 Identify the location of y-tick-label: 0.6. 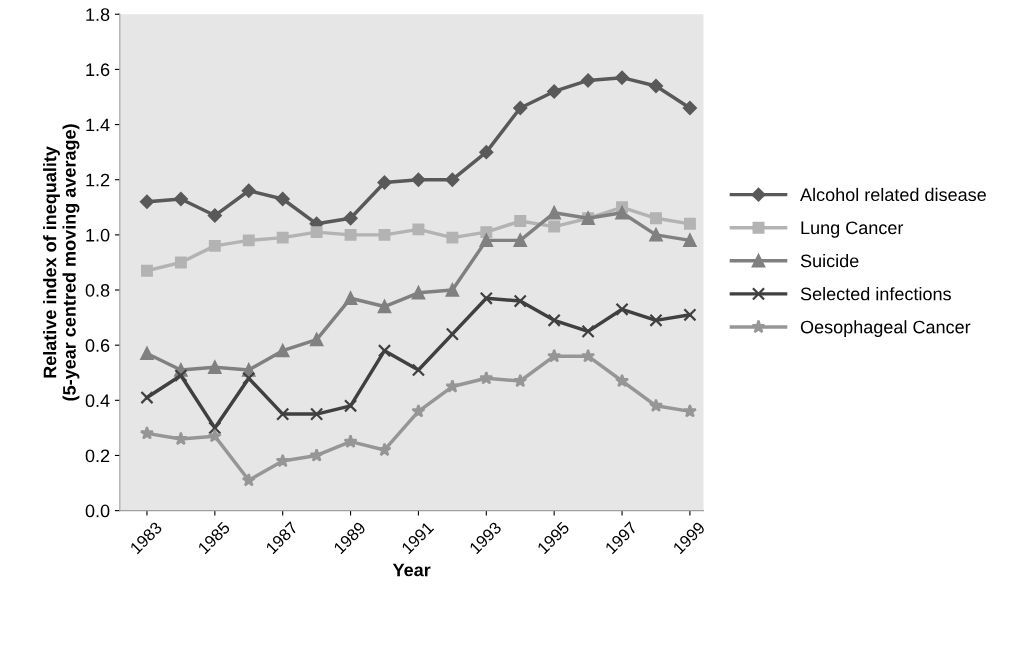
(97, 345).